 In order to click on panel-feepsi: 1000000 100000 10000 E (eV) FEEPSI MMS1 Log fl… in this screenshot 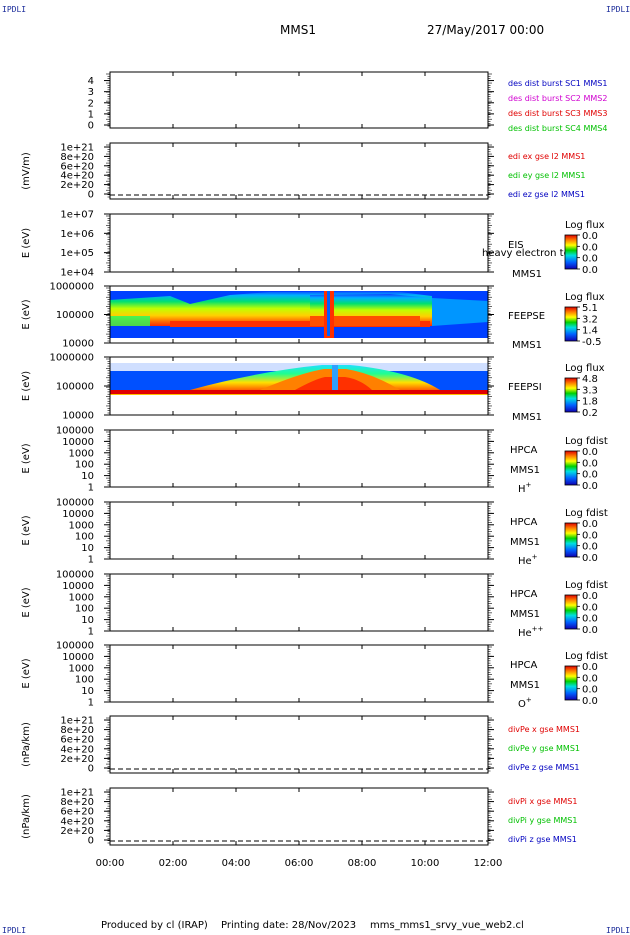, I will do `click(313, 388)`.